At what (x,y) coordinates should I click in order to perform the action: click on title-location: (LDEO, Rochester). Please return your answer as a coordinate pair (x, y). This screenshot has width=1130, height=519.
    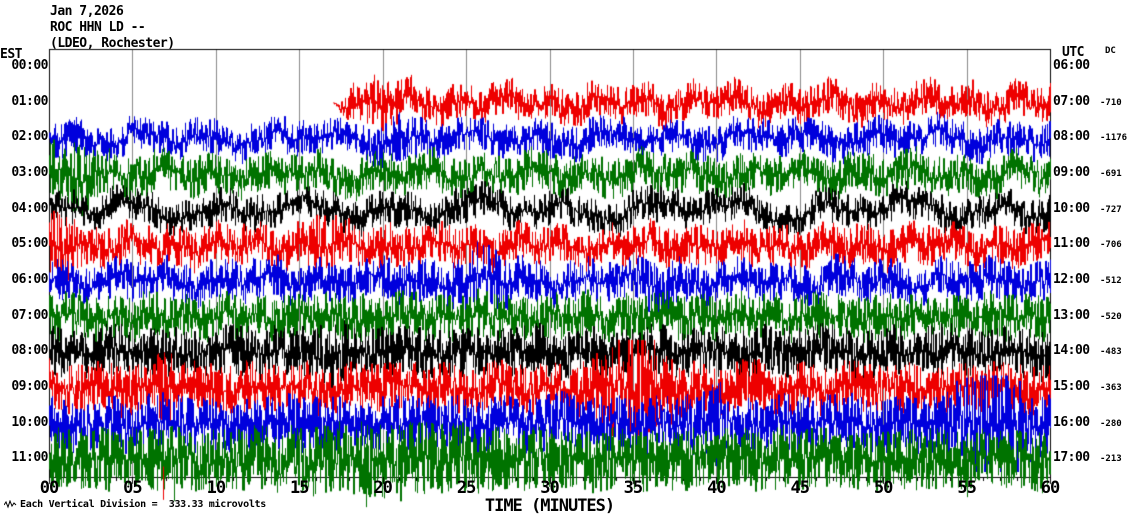
    Looking at the image, I should click on (112, 43).